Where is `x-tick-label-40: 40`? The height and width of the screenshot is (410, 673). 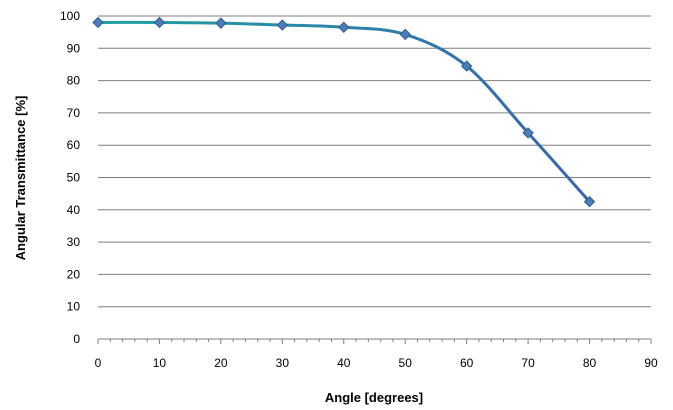
x-tick-label-40: 40 is located at coordinates (344, 363).